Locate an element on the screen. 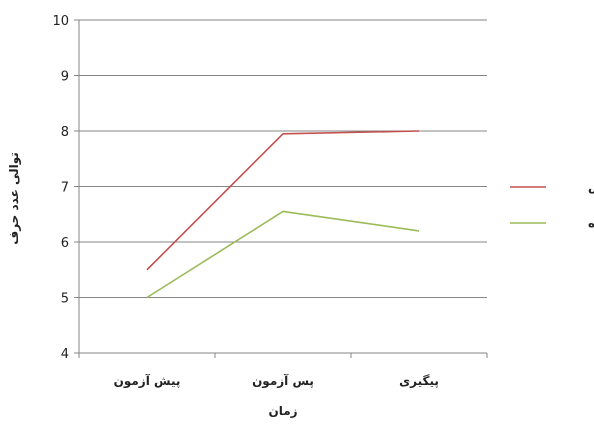 The image size is (594, 429). x-tick-label: پیگیری is located at coordinates (419, 381).